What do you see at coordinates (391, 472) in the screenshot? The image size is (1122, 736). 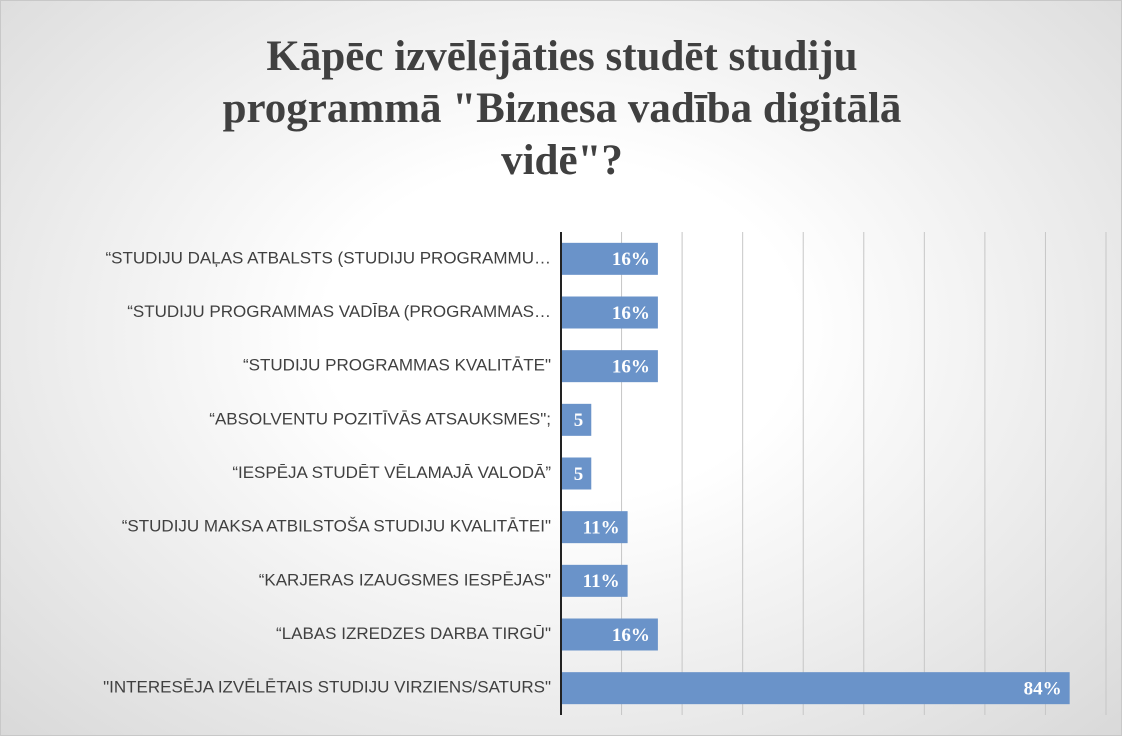 I see `y-tick-label: “IESPĒJA STUDĒT VĒLAMAJĀ VALODĀ”` at bounding box center [391, 472].